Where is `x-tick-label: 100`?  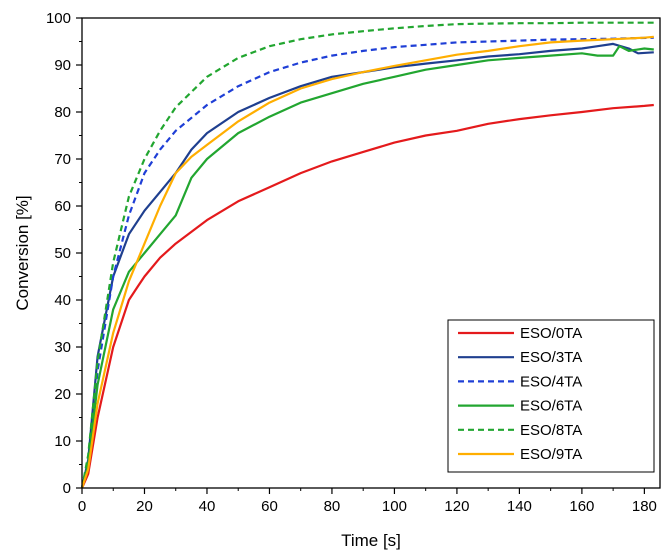
x-tick-label: 100 is located at coordinates (394, 506).